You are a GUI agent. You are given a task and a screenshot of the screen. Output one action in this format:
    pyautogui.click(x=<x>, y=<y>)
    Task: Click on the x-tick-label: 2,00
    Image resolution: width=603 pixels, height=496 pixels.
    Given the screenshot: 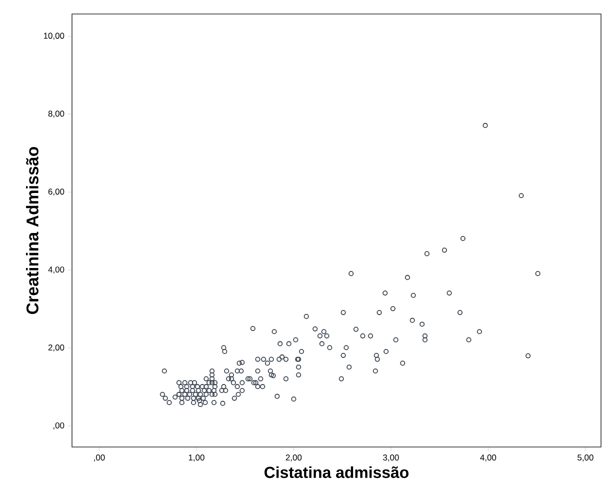 What is the action you would take?
    pyautogui.click(x=294, y=458)
    